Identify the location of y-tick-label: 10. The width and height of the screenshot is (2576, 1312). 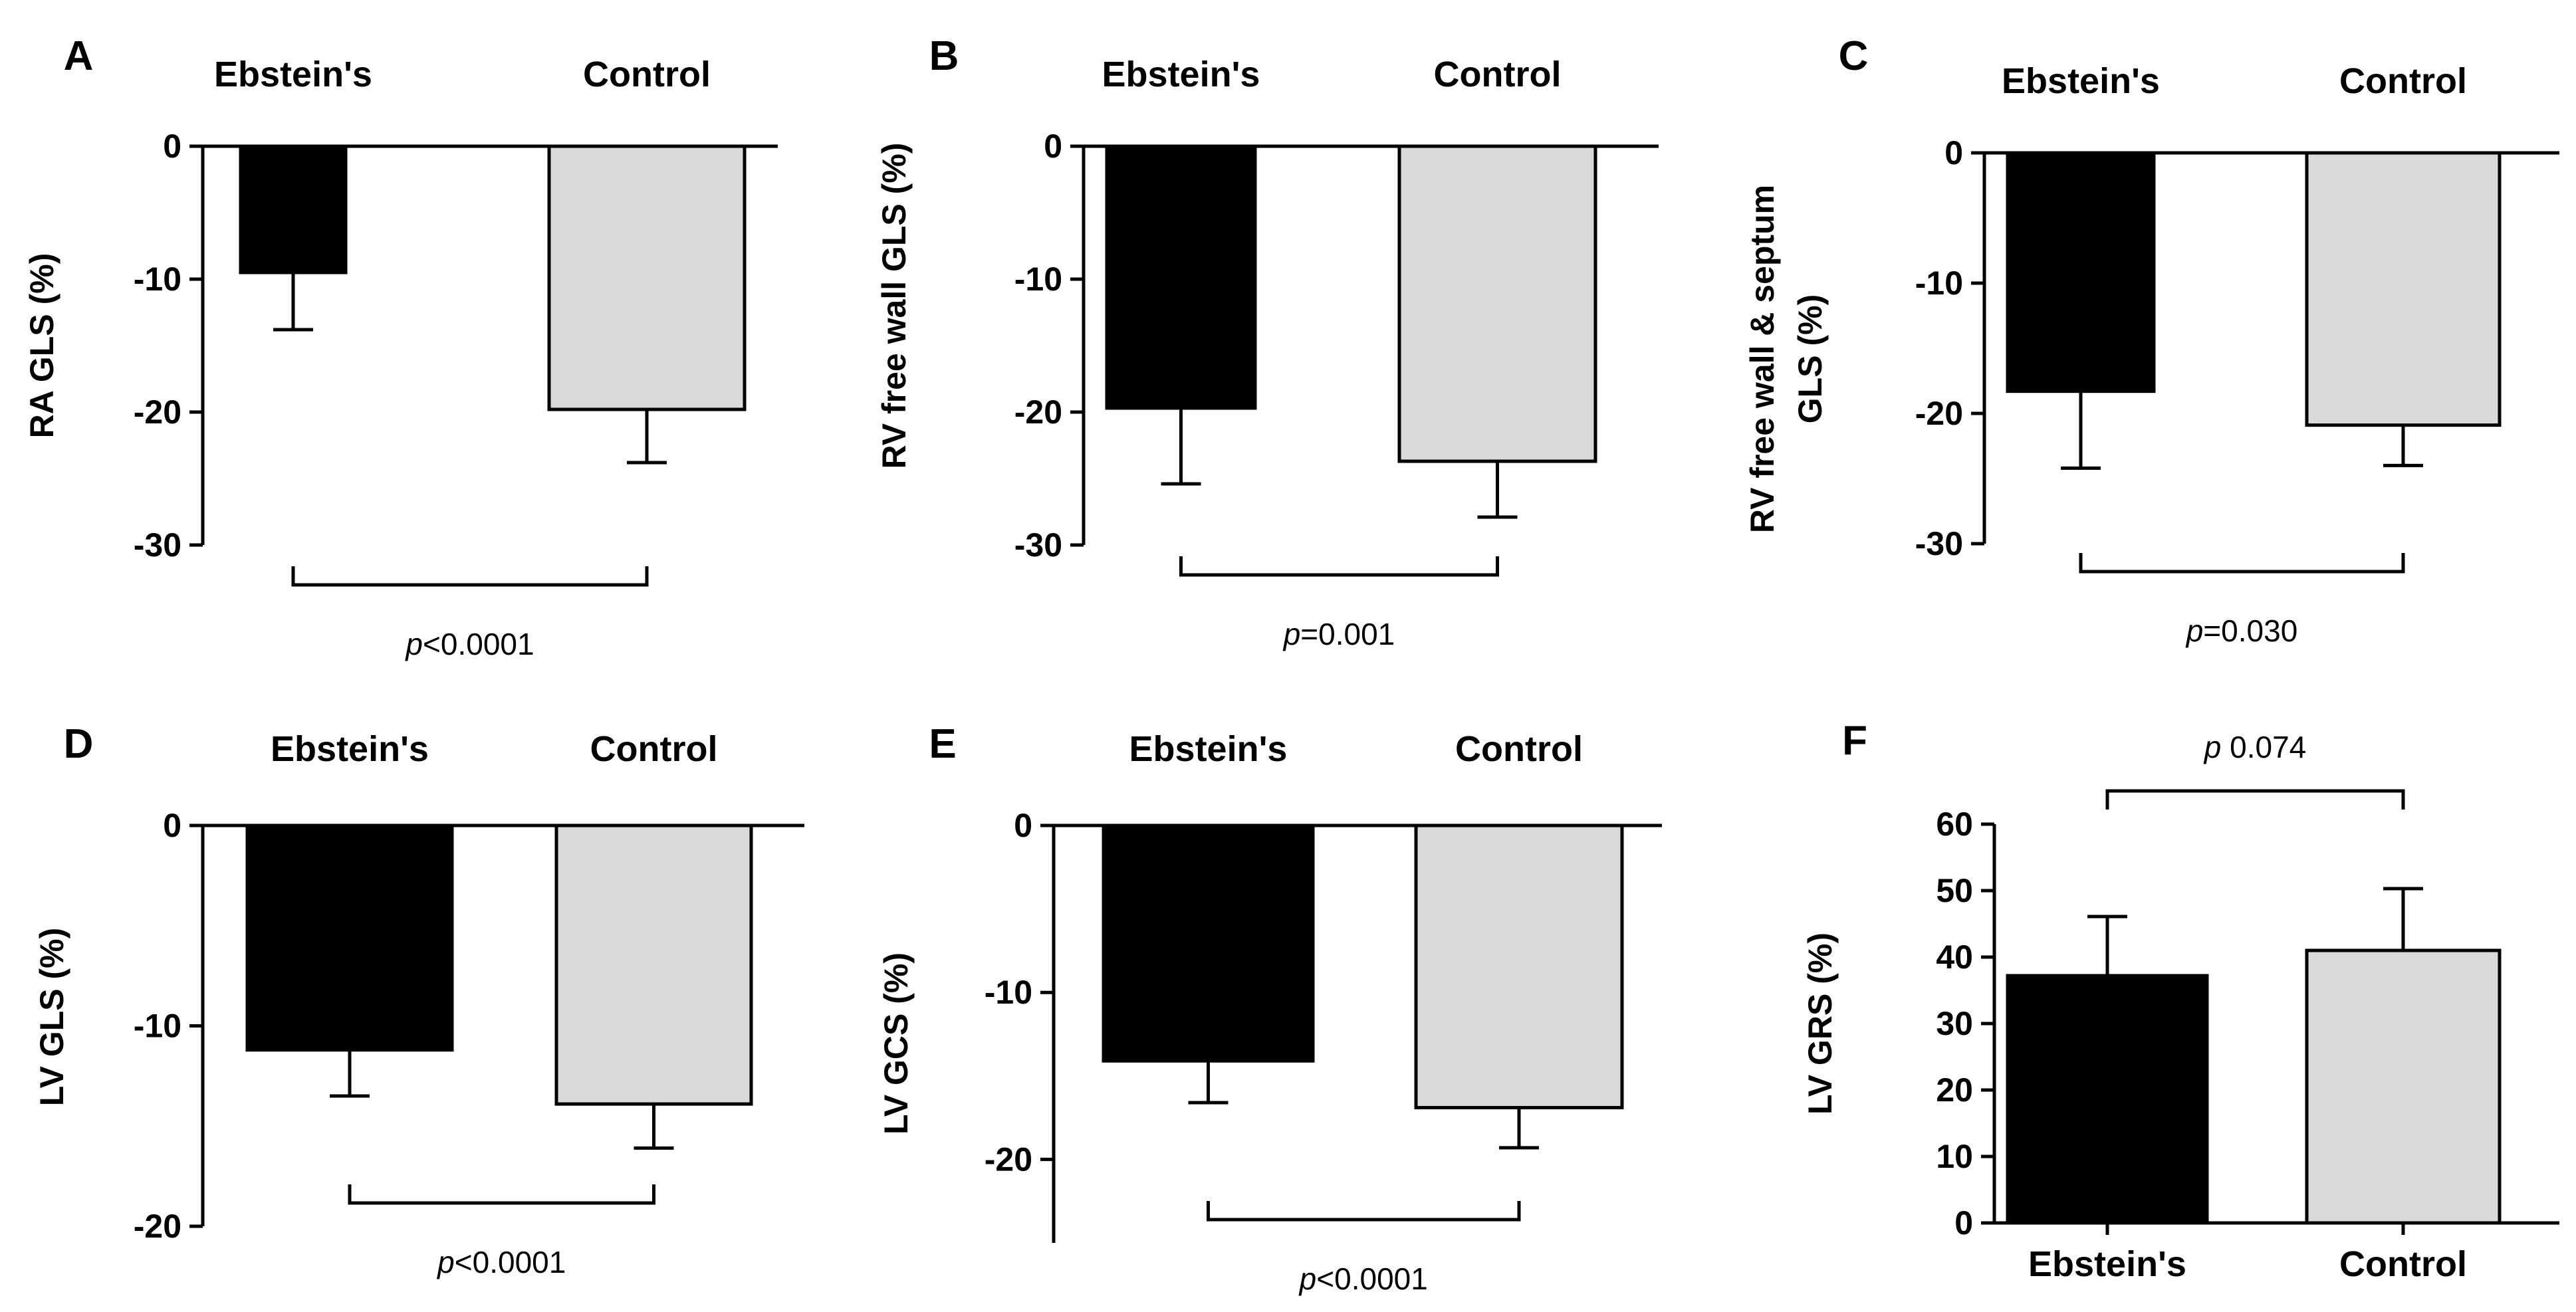
(1954, 1157).